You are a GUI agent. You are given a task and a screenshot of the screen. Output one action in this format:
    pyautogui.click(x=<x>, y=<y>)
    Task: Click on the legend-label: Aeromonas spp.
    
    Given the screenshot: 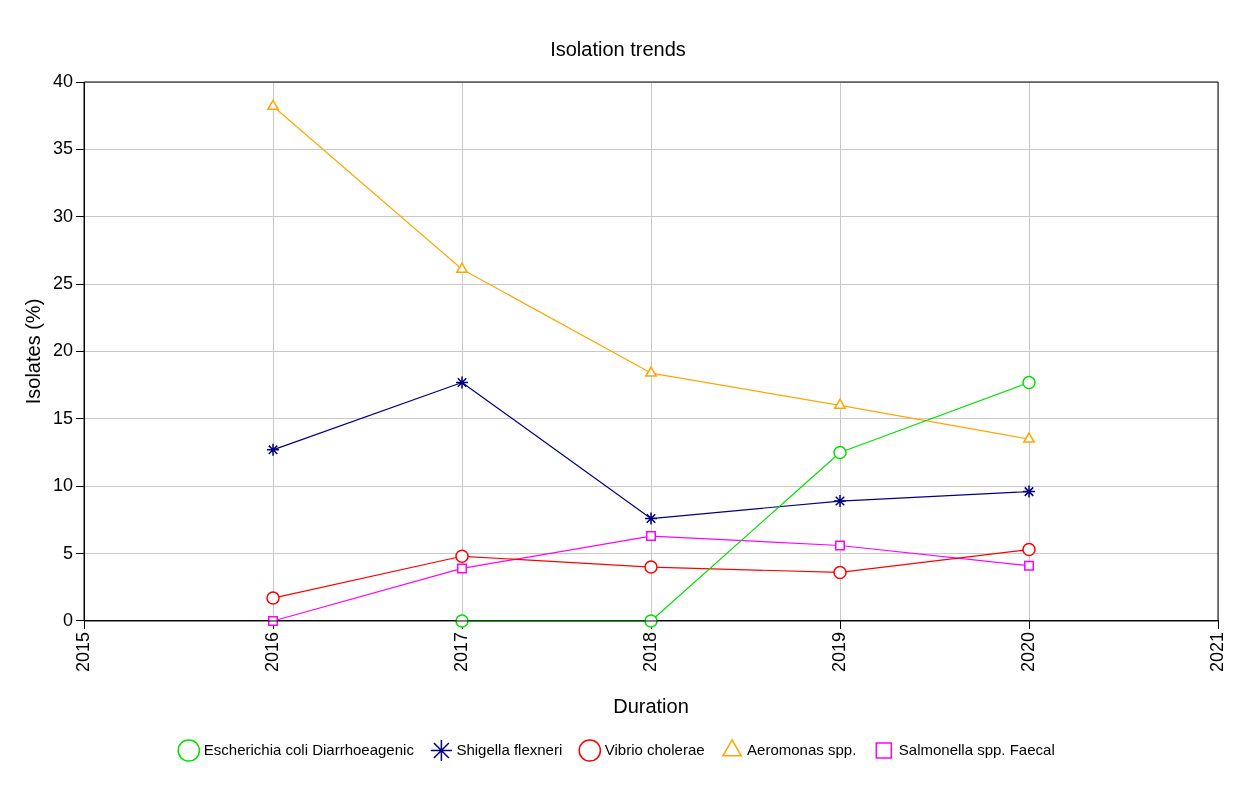 What is the action you would take?
    pyautogui.click(x=802, y=749)
    